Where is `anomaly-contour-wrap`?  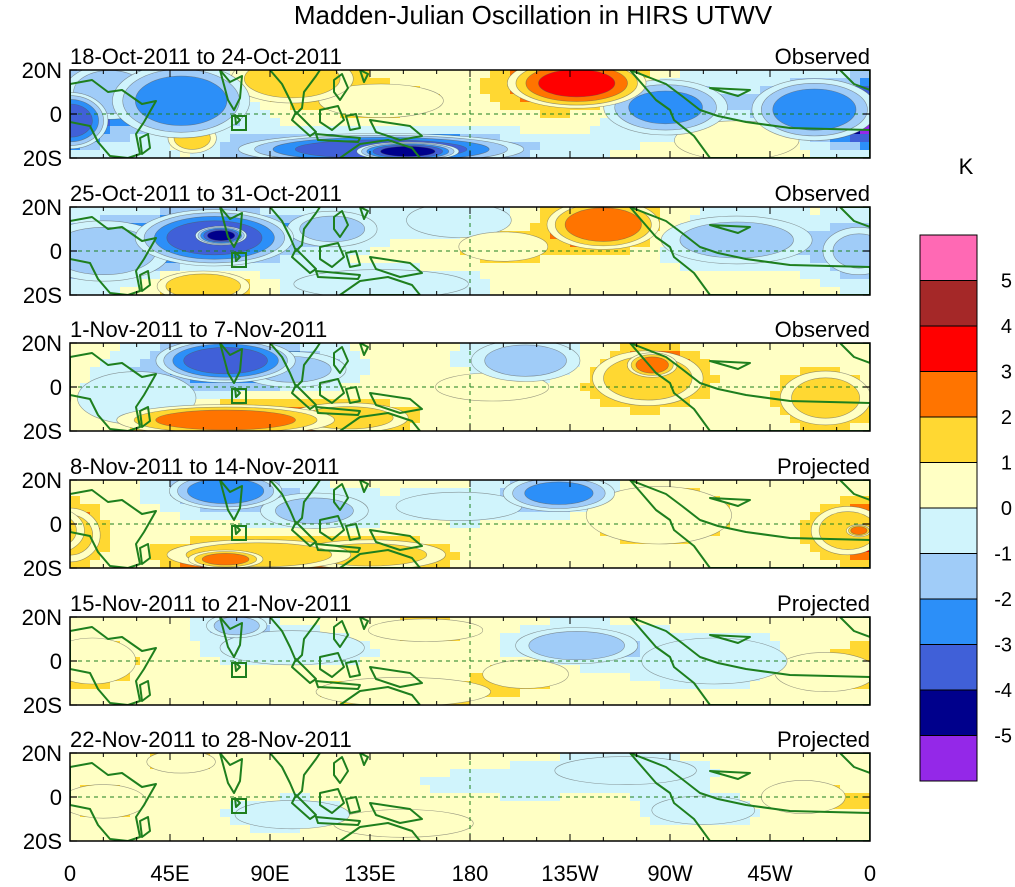
anomaly-contour-wrap is located at coordinates (73, 531).